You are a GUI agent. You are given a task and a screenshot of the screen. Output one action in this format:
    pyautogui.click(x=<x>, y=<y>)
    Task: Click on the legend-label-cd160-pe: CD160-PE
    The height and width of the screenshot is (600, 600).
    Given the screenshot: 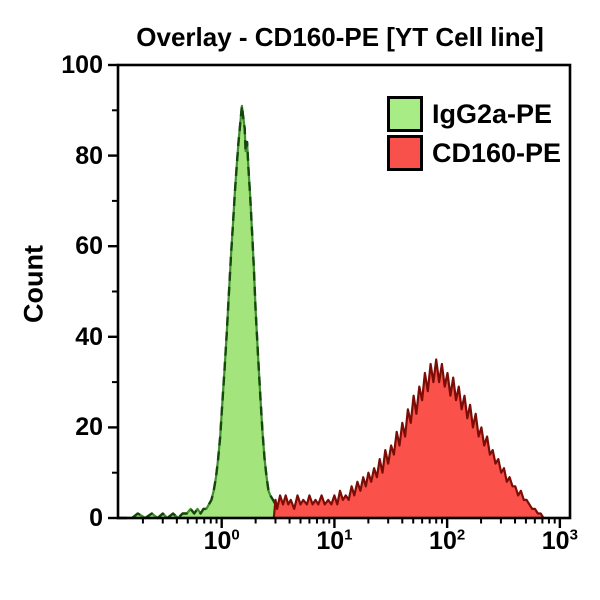 What is the action you would take?
    pyautogui.click(x=497, y=153)
    